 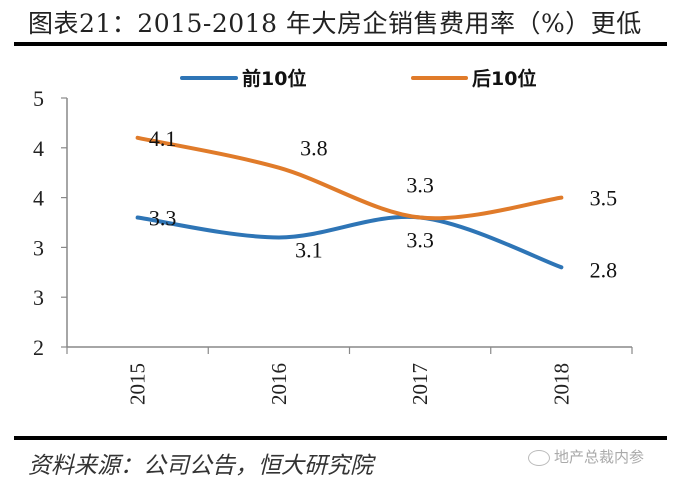 I want to click on x-tick-label: 2016, so click(x=279, y=384).